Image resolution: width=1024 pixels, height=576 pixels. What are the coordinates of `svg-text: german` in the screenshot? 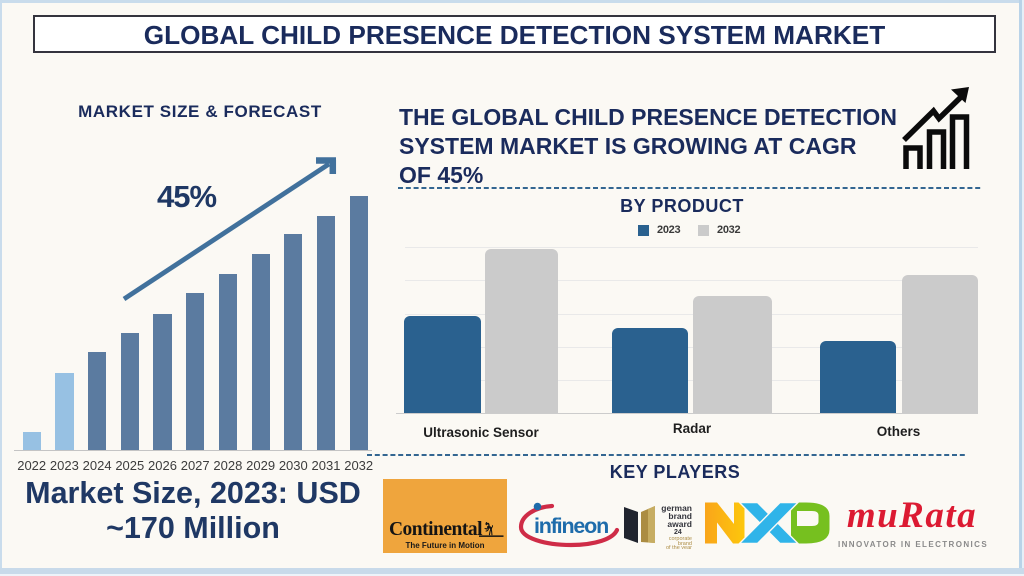 It's located at (676, 508).